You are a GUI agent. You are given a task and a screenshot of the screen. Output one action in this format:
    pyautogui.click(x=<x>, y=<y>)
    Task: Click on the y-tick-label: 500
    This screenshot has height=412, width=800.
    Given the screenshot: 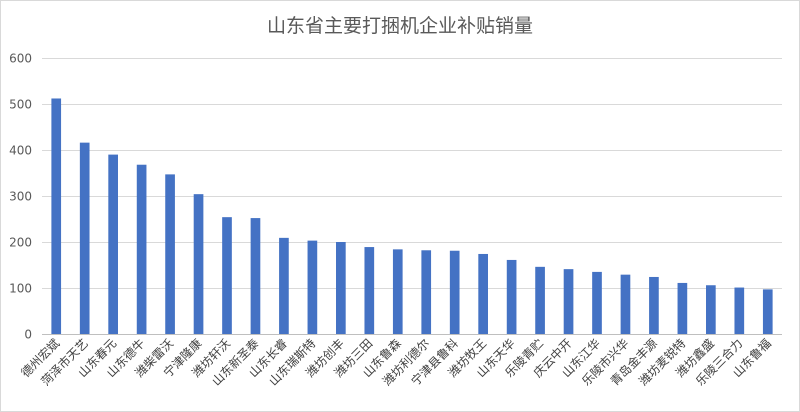 What is the action you would take?
    pyautogui.click(x=20, y=105)
    